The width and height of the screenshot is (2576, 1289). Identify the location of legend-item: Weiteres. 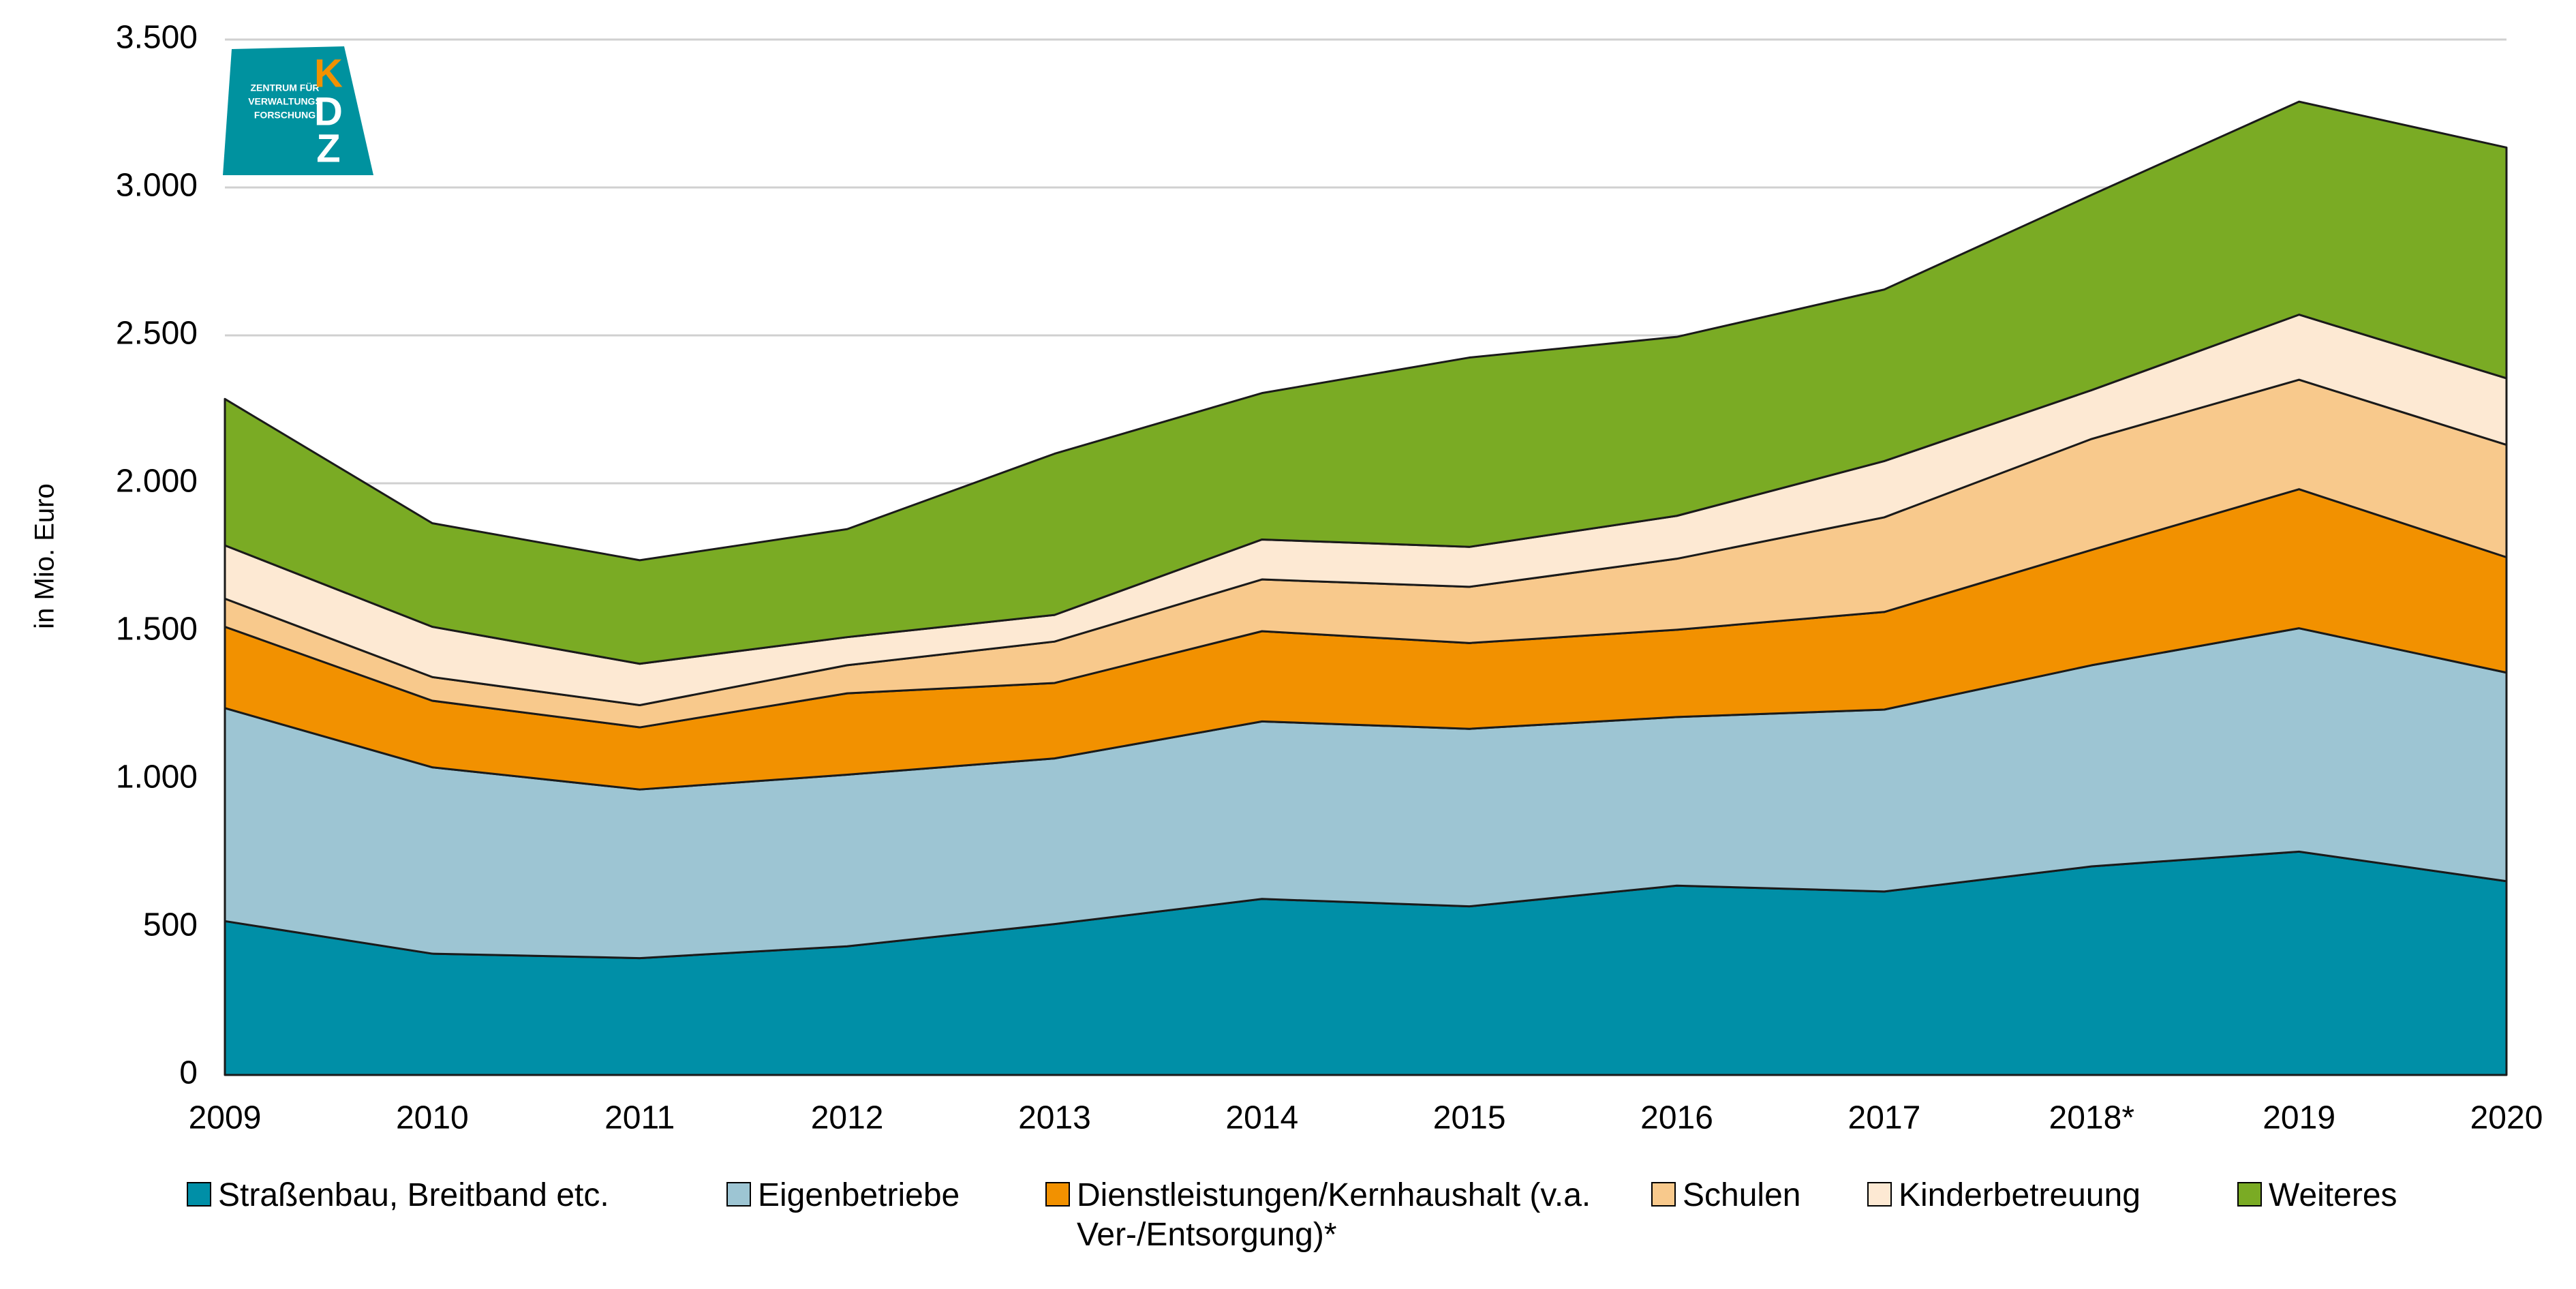
(2317, 1195).